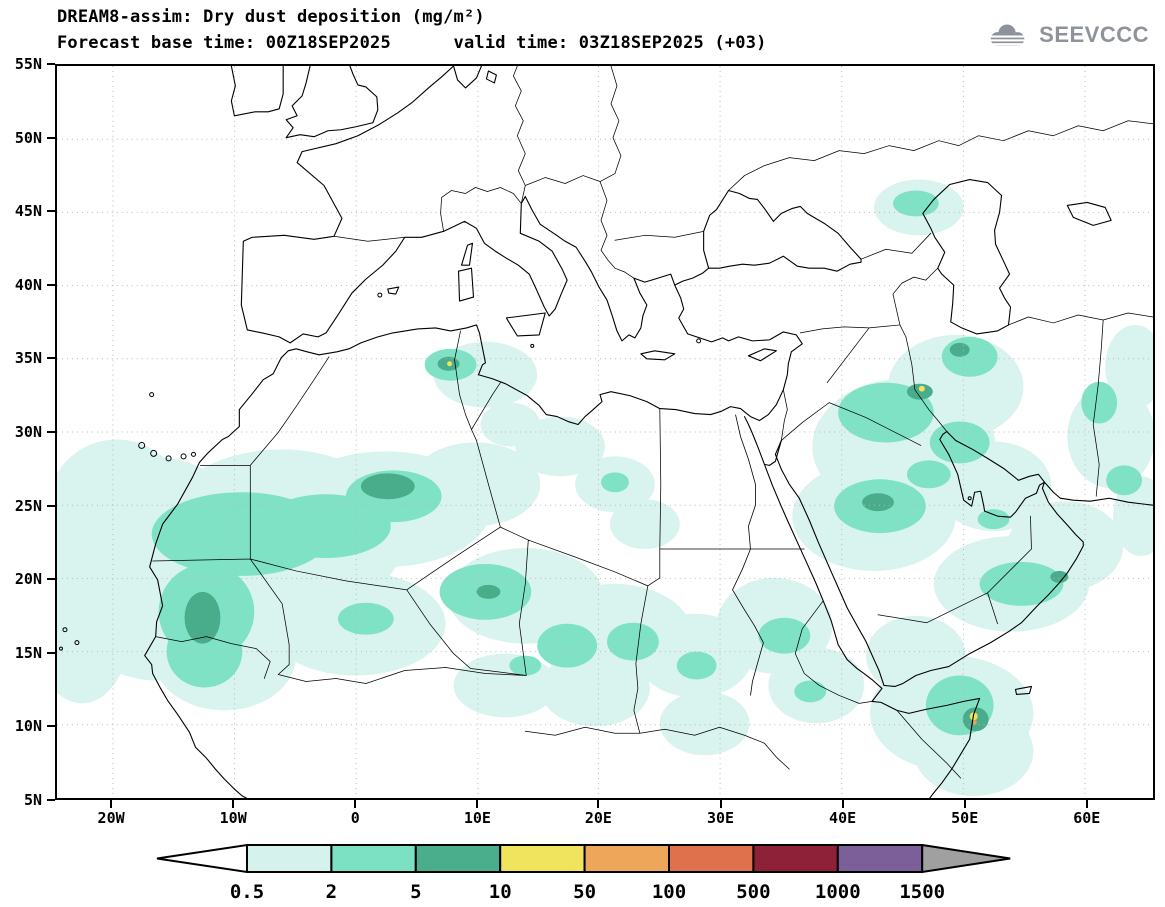  What do you see at coordinates (32, 800) in the screenshot?
I see `lat-tick-label: 5N` at bounding box center [32, 800].